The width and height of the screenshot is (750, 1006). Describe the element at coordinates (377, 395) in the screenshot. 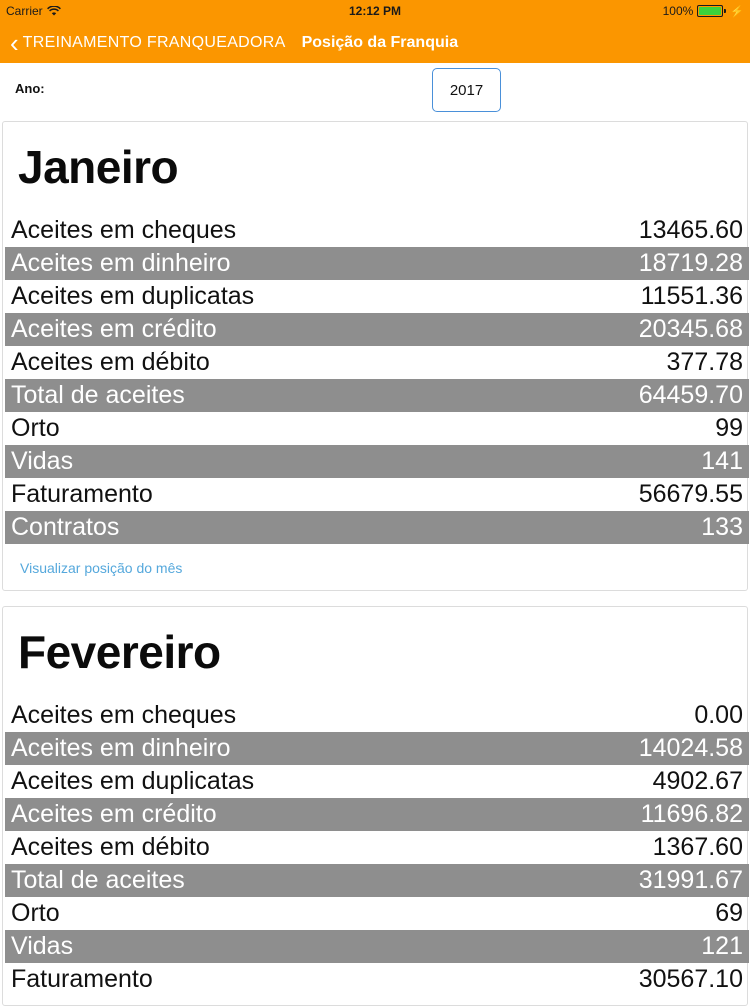

I see `list-item: Total de aceites 64459.70` at that location.